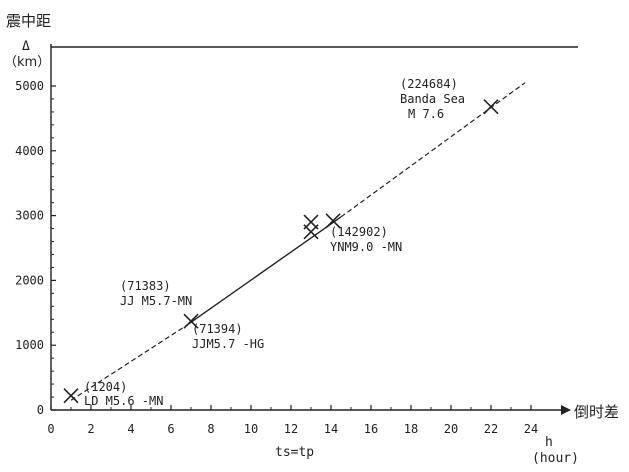 The image size is (629, 472). Describe the element at coordinates (555, 458) in the screenshot. I see `x-axis-unit-hour: (hour)` at that location.